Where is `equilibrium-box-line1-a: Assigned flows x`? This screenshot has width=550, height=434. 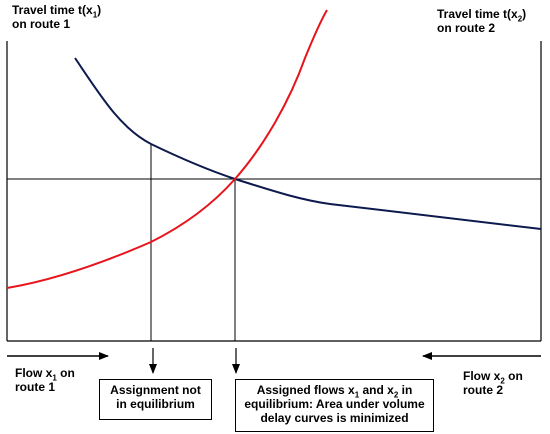 equilibrium-box-line1-a: Assigned flows x is located at coordinates (305, 390).